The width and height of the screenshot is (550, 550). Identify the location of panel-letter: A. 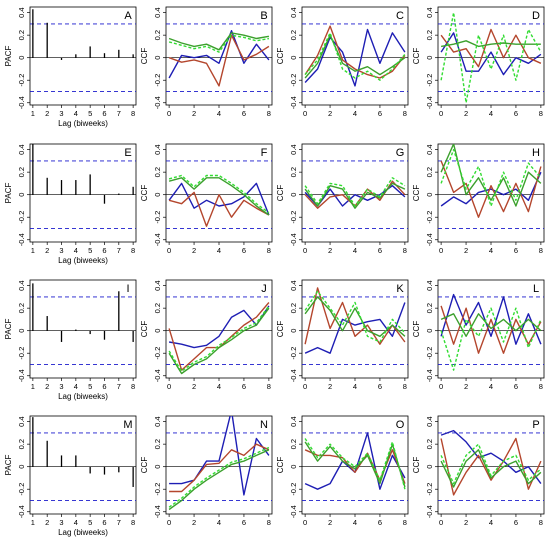
(128, 16).